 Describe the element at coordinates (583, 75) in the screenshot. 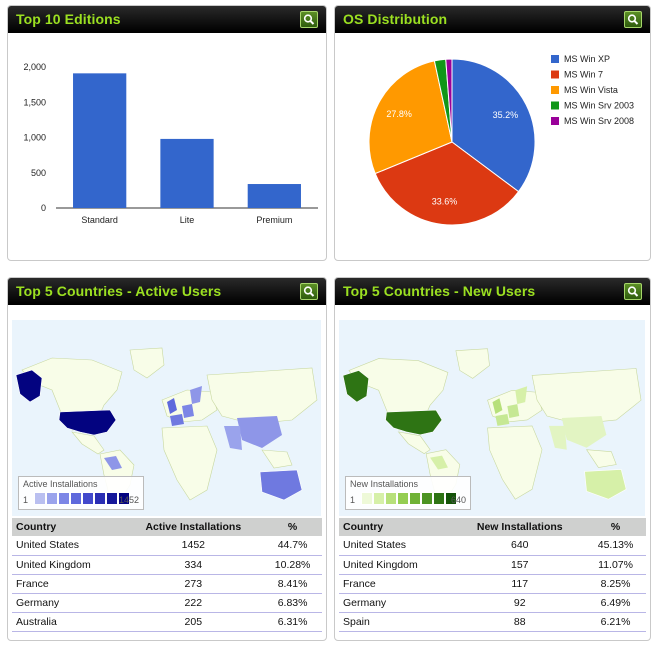

I see `legend-label: MS Win 7` at that location.